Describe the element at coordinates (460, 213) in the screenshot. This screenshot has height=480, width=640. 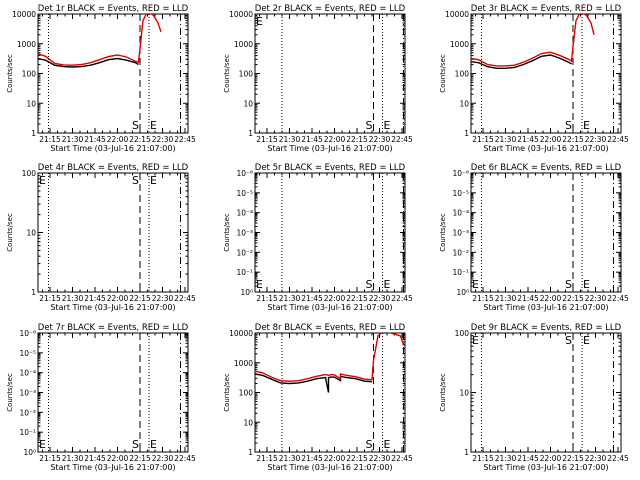
I see `y-tick-label: 10⁻⁴` at that location.